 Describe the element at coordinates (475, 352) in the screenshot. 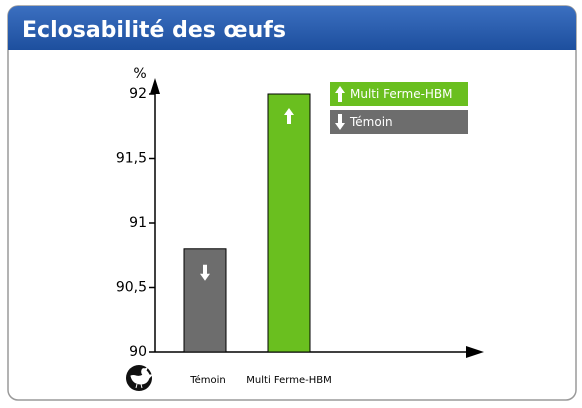

I see `x-axis-arrow` at that location.